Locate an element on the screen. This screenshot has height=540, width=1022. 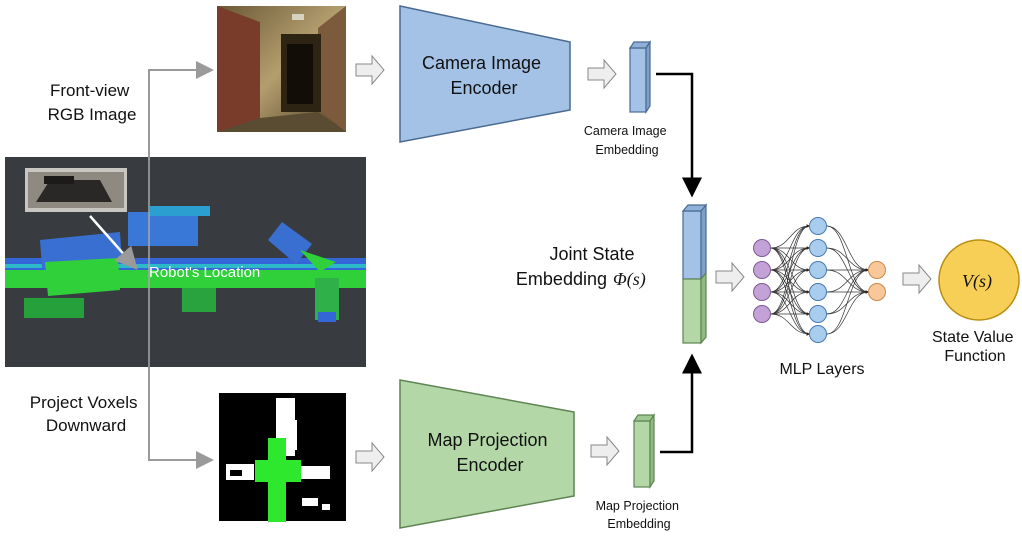
map-to-joint-arrow is located at coordinates (681, 403).